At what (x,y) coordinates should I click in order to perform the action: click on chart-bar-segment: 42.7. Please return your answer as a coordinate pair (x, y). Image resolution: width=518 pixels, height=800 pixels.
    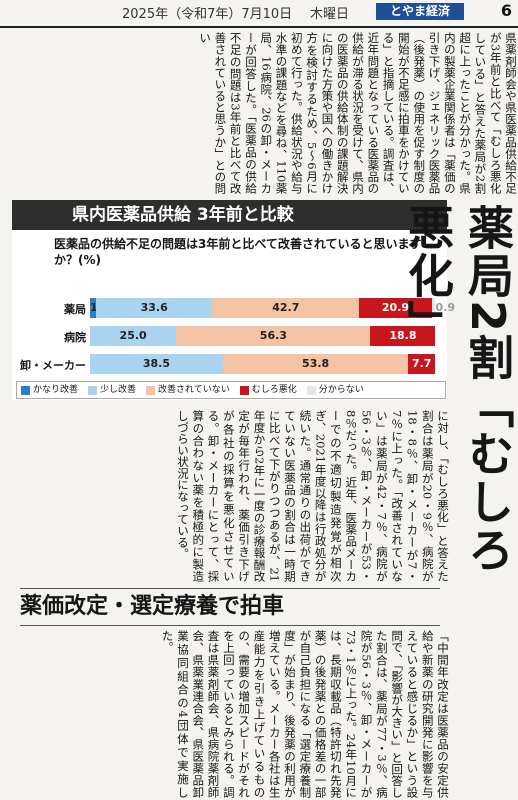
    Looking at the image, I should click on (286, 308).